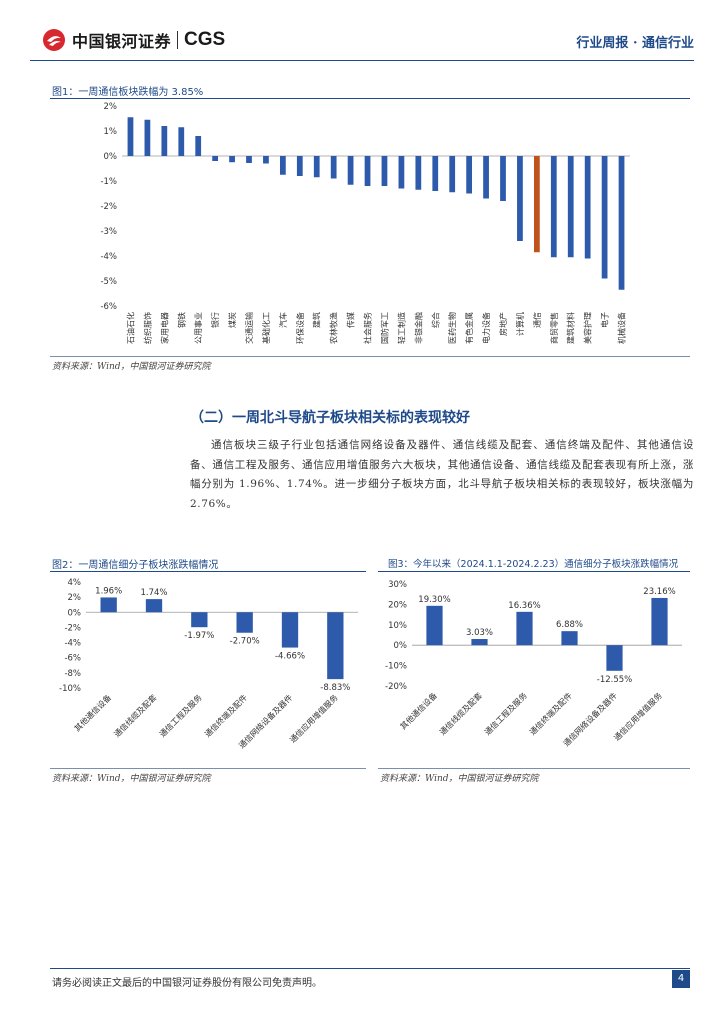  I want to click on category-label: 农林牧渔, so click(334, 328).